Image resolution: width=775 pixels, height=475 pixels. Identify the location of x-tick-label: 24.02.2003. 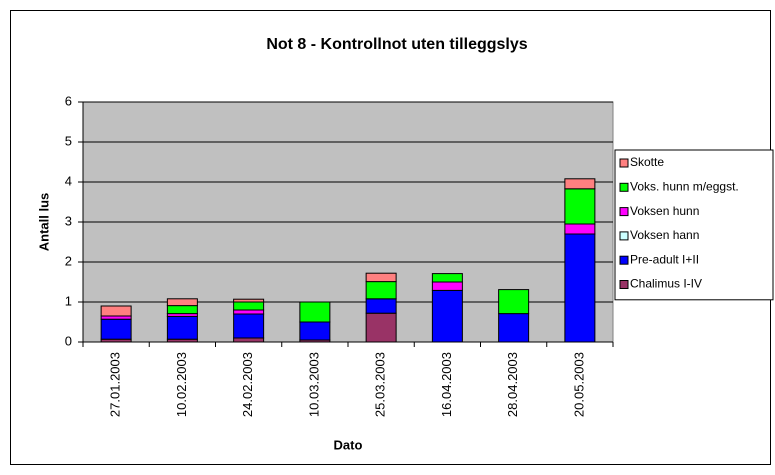
(247, 384).